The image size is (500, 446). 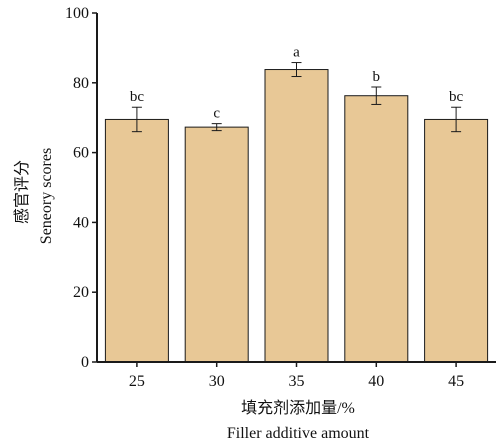 I want to click on x-axis-label-cn: 填充剂添加量/%, so click(x=298, y=408).